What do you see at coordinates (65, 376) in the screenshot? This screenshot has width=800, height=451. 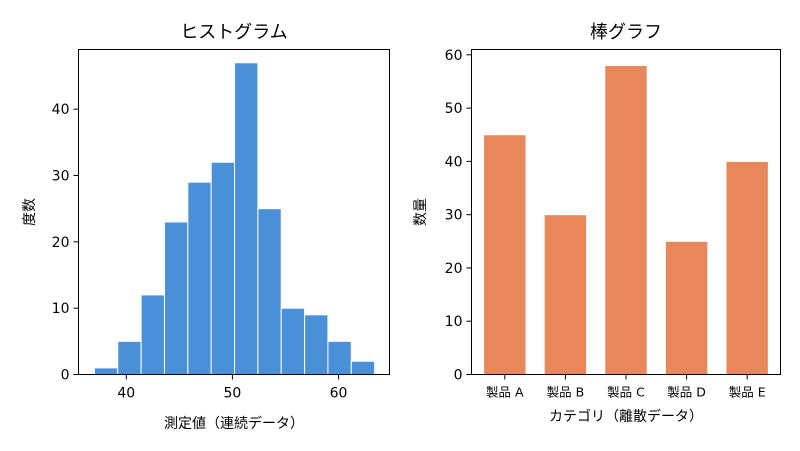 I see `histogram-y-tick-label: 0` at bounding box center [65, 376].